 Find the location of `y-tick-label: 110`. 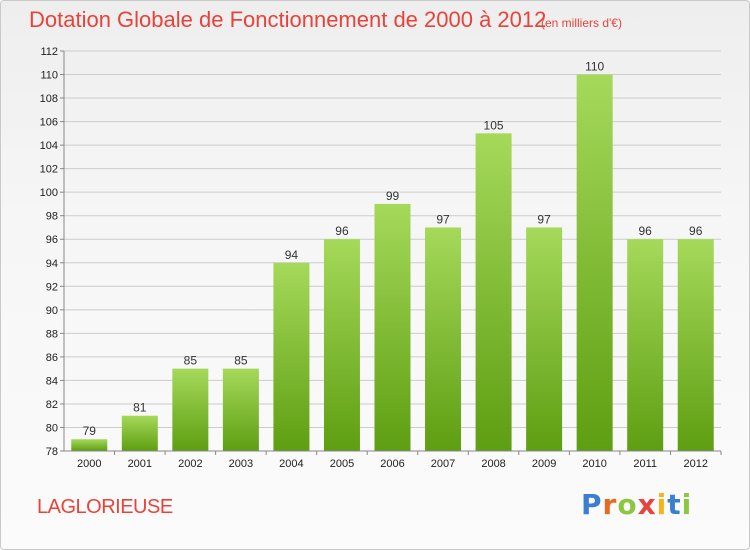

y-tick-label: 110 is located at coordinates (49, 76).